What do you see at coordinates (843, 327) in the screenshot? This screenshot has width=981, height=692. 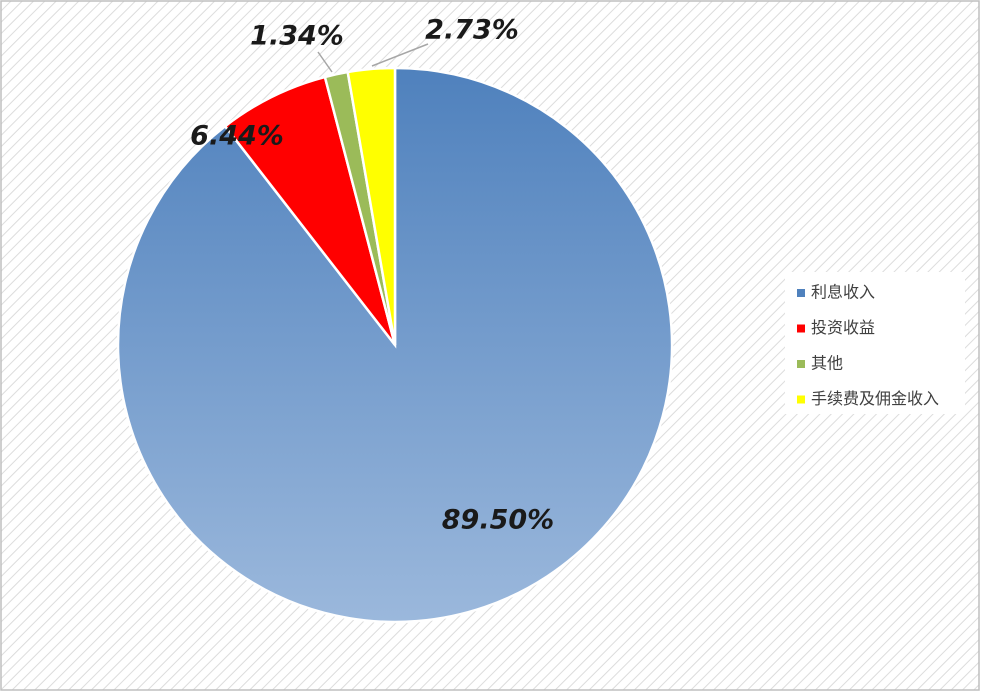 I see `legend-label: 投资收益` at bounding box center [843, 327].